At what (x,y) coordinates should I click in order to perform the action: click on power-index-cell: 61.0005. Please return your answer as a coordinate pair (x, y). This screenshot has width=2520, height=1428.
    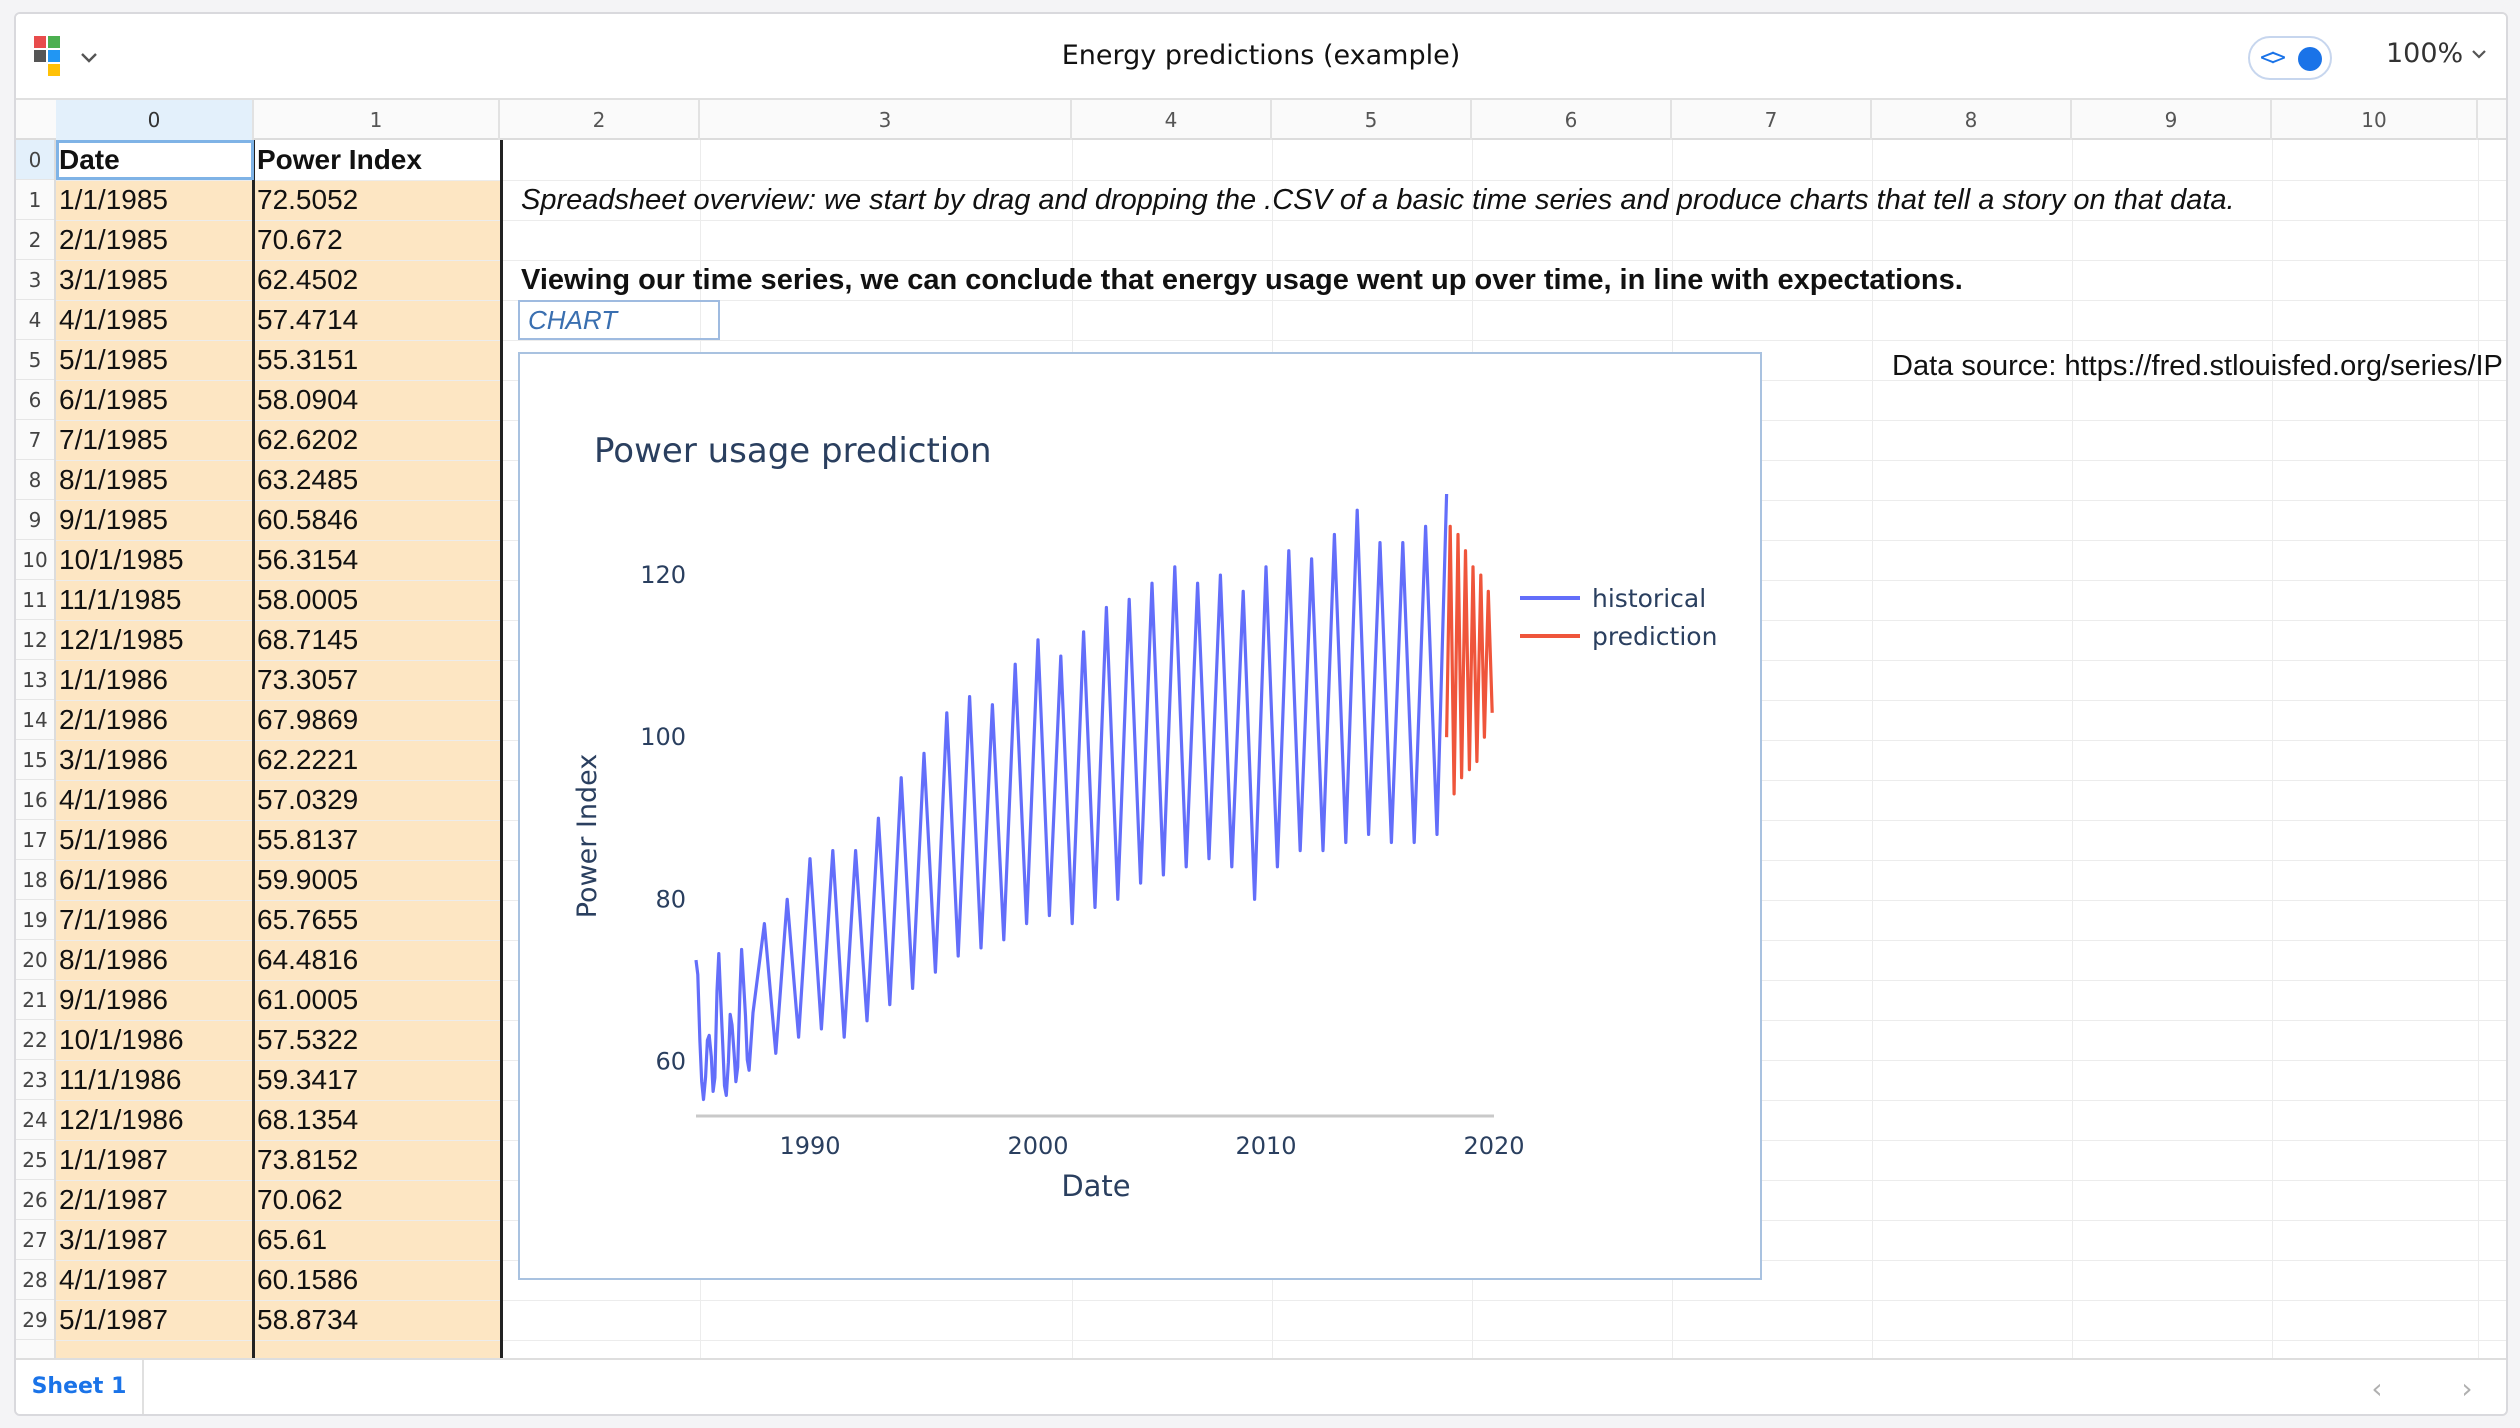
    Looking at the image, I should click on (308, 999).